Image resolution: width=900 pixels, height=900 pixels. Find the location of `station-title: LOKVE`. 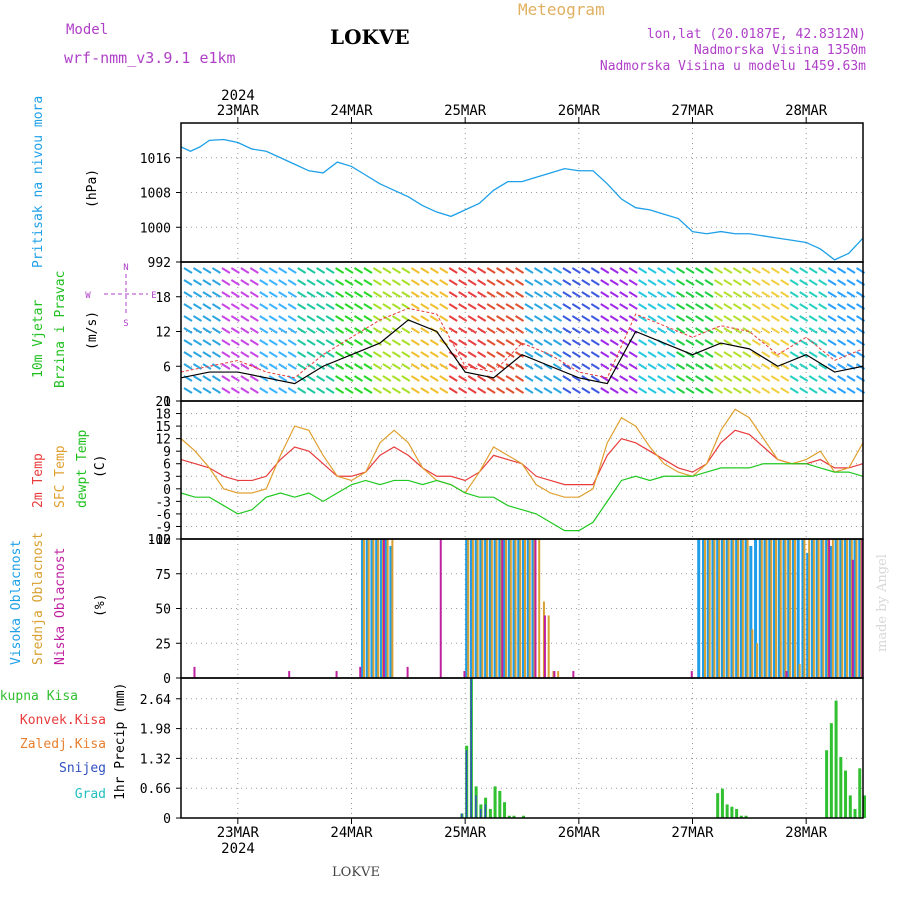

station-title: LOKVE is located at coordinates (370, 37).